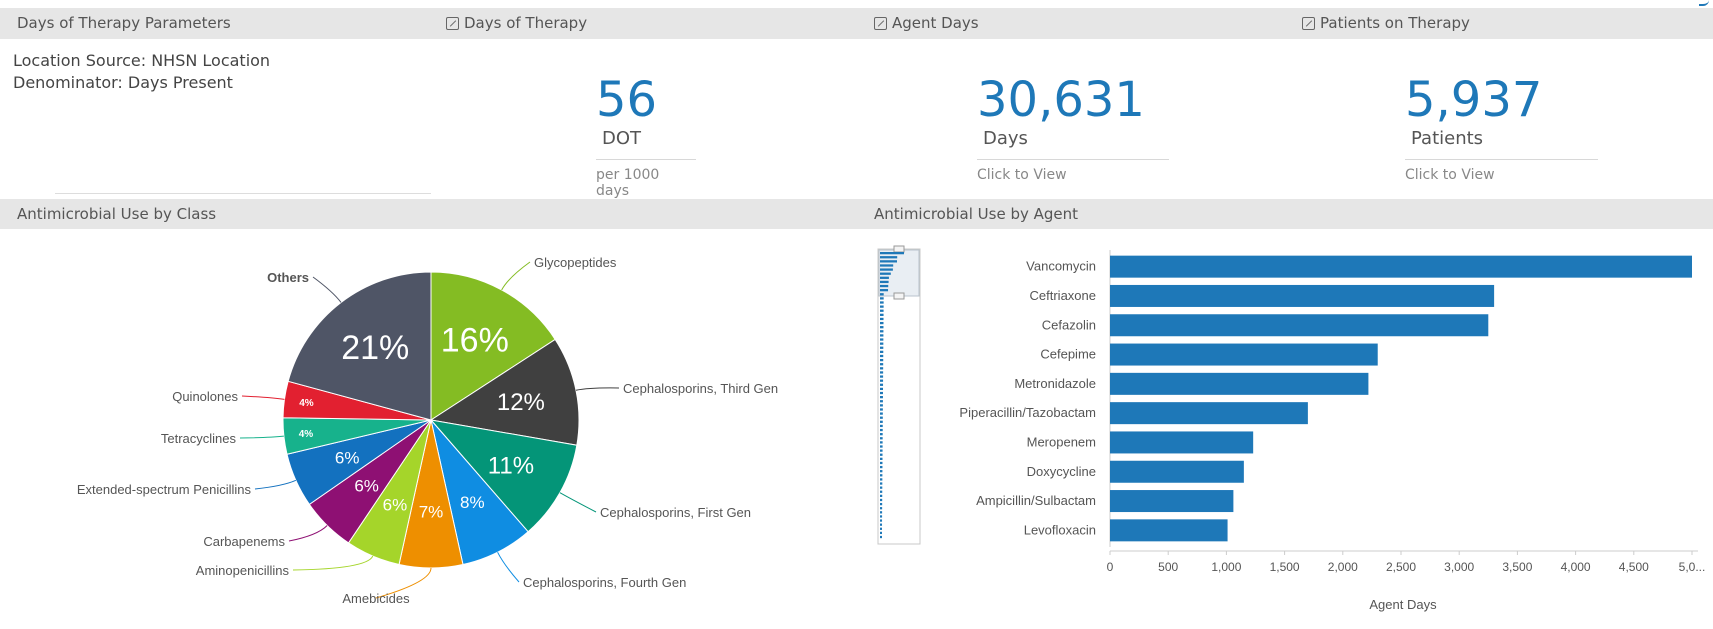  Describe the element at coordinates (1055, 383) in the screenshot. I see `bar-category-label: Metronidazole` at that location.